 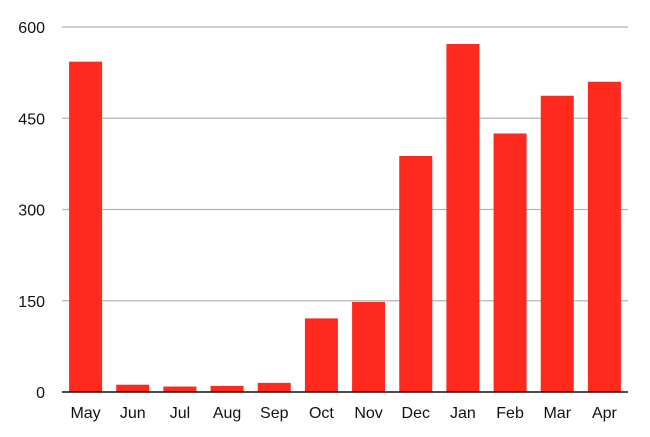 I want to click on y-tick-label-0: 0, so click(x=40, y=393).